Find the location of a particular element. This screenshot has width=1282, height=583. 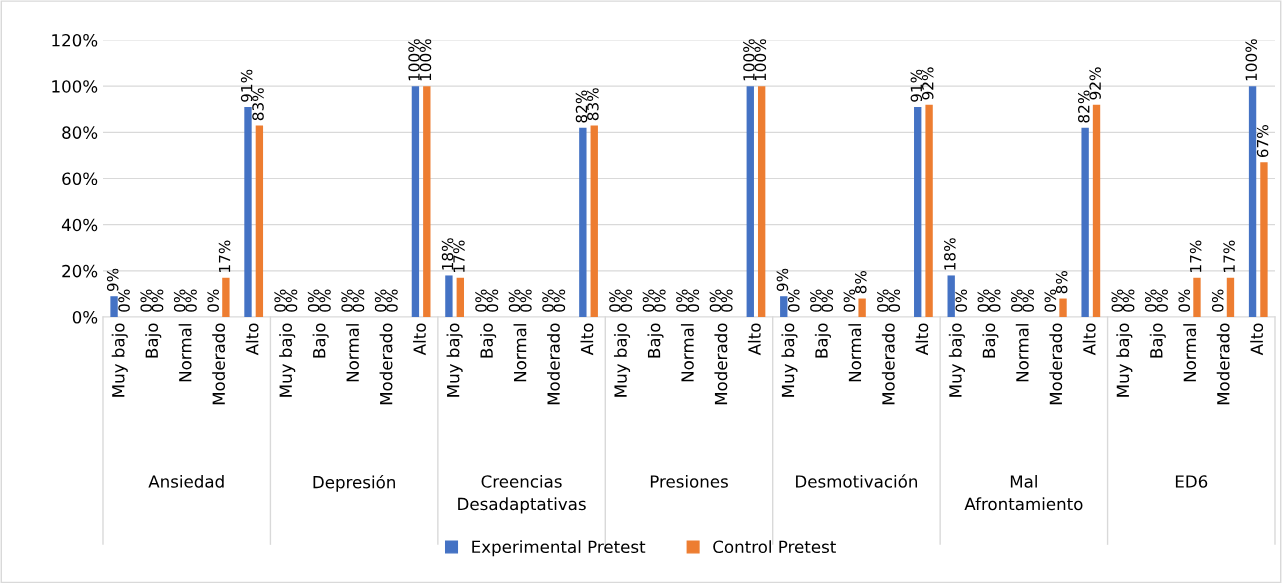

data-label: 8% is located at coordinates (861, 282).